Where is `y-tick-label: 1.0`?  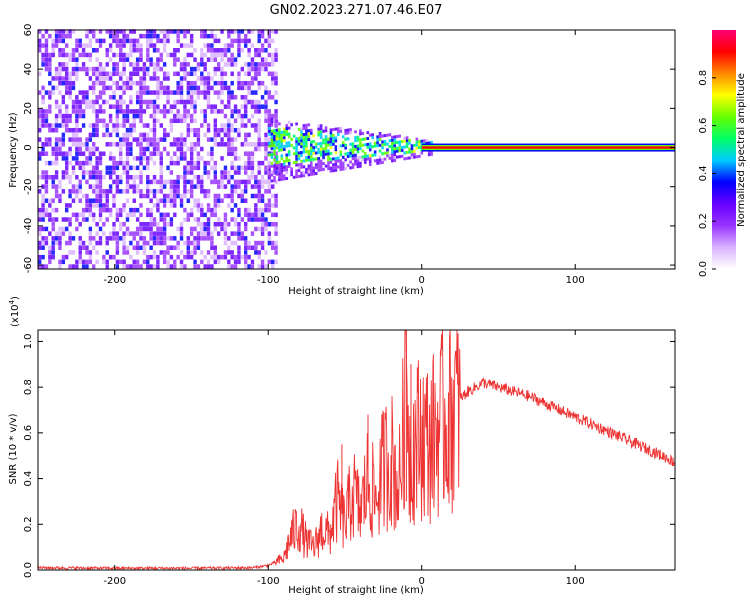 y-tick-label: 1.0 is located at coordinates (28, 341).